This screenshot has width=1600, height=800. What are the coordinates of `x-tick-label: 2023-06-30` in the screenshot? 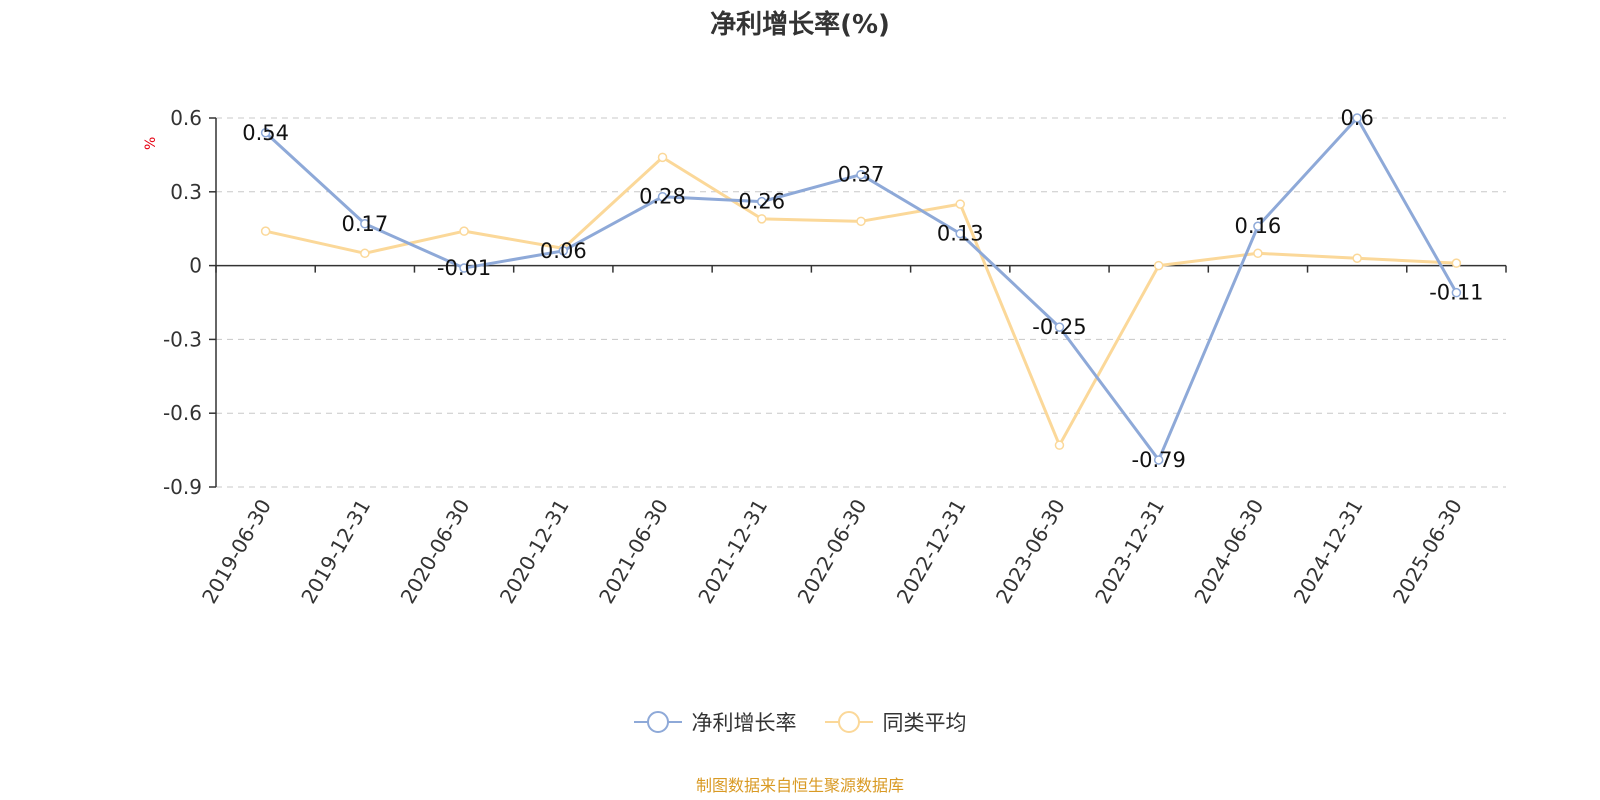 It's located at (1030, 551).